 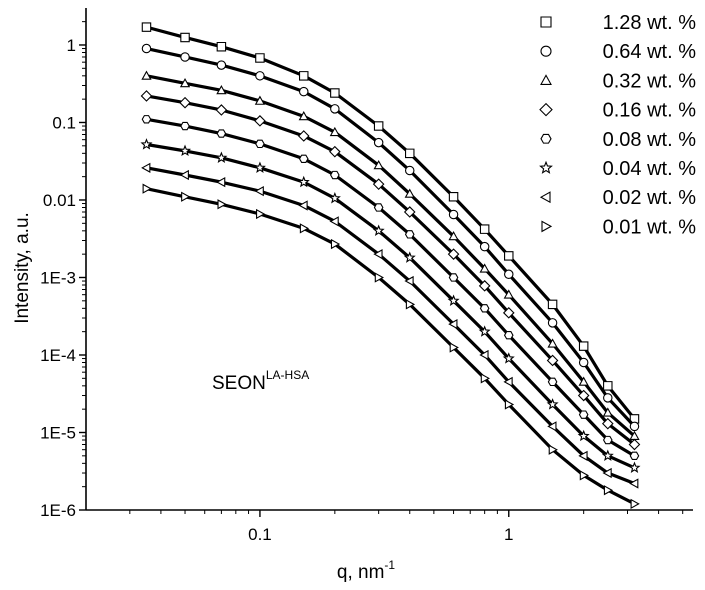 I want to click on y-tick-label: 1E-6, so click(x=58, y=510).